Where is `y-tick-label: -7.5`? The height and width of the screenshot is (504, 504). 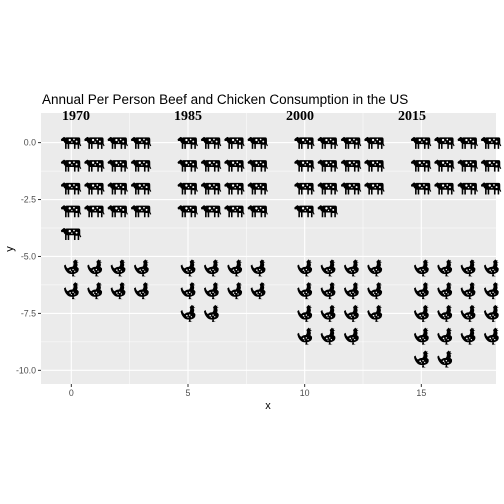 y-tick-label: -7.5 is located at coordinates (28, 313).